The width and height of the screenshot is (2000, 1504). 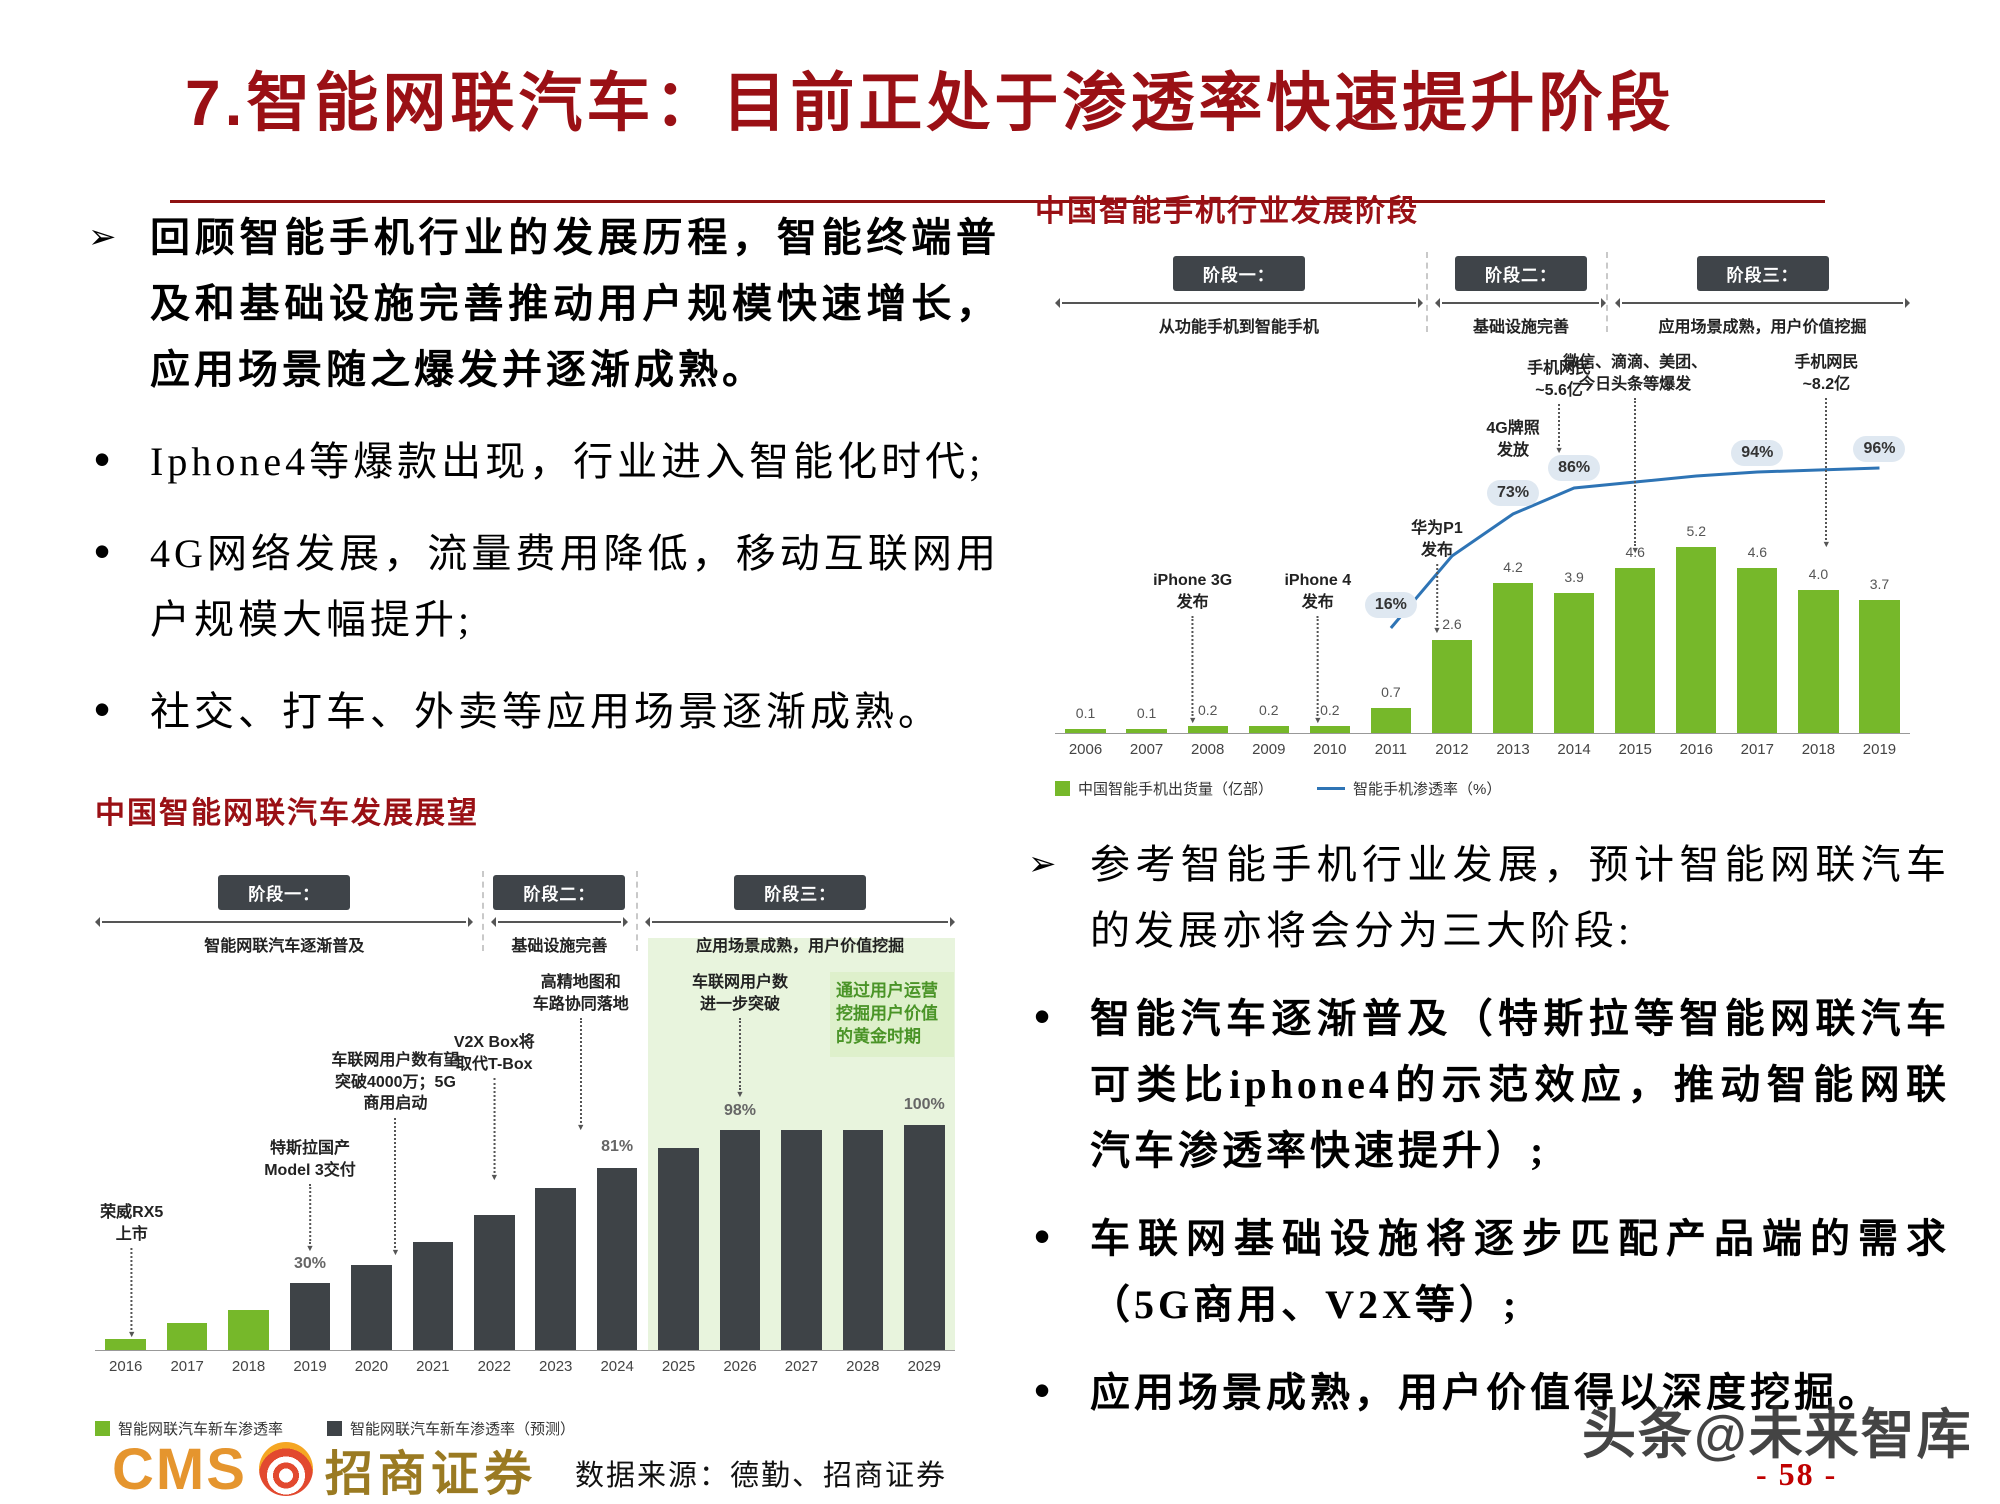 What do you see at coordinates (1192, 647) in the screenshot?
I see `annotation: iPhone 3G 发布 ▼` at bounding box center [1192, 647].